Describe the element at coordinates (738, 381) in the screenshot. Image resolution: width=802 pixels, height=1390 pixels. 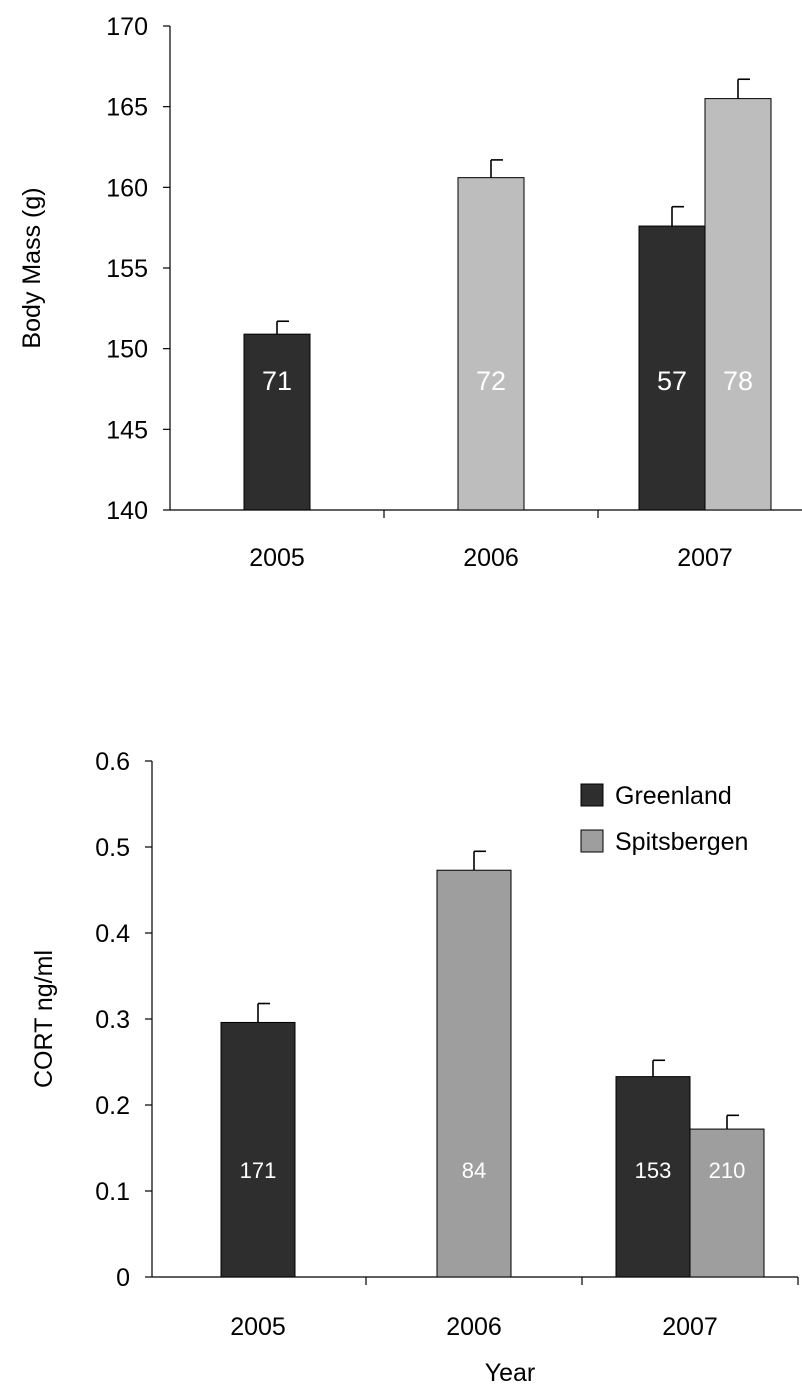
I see `bar-count-label: 78` at that location.